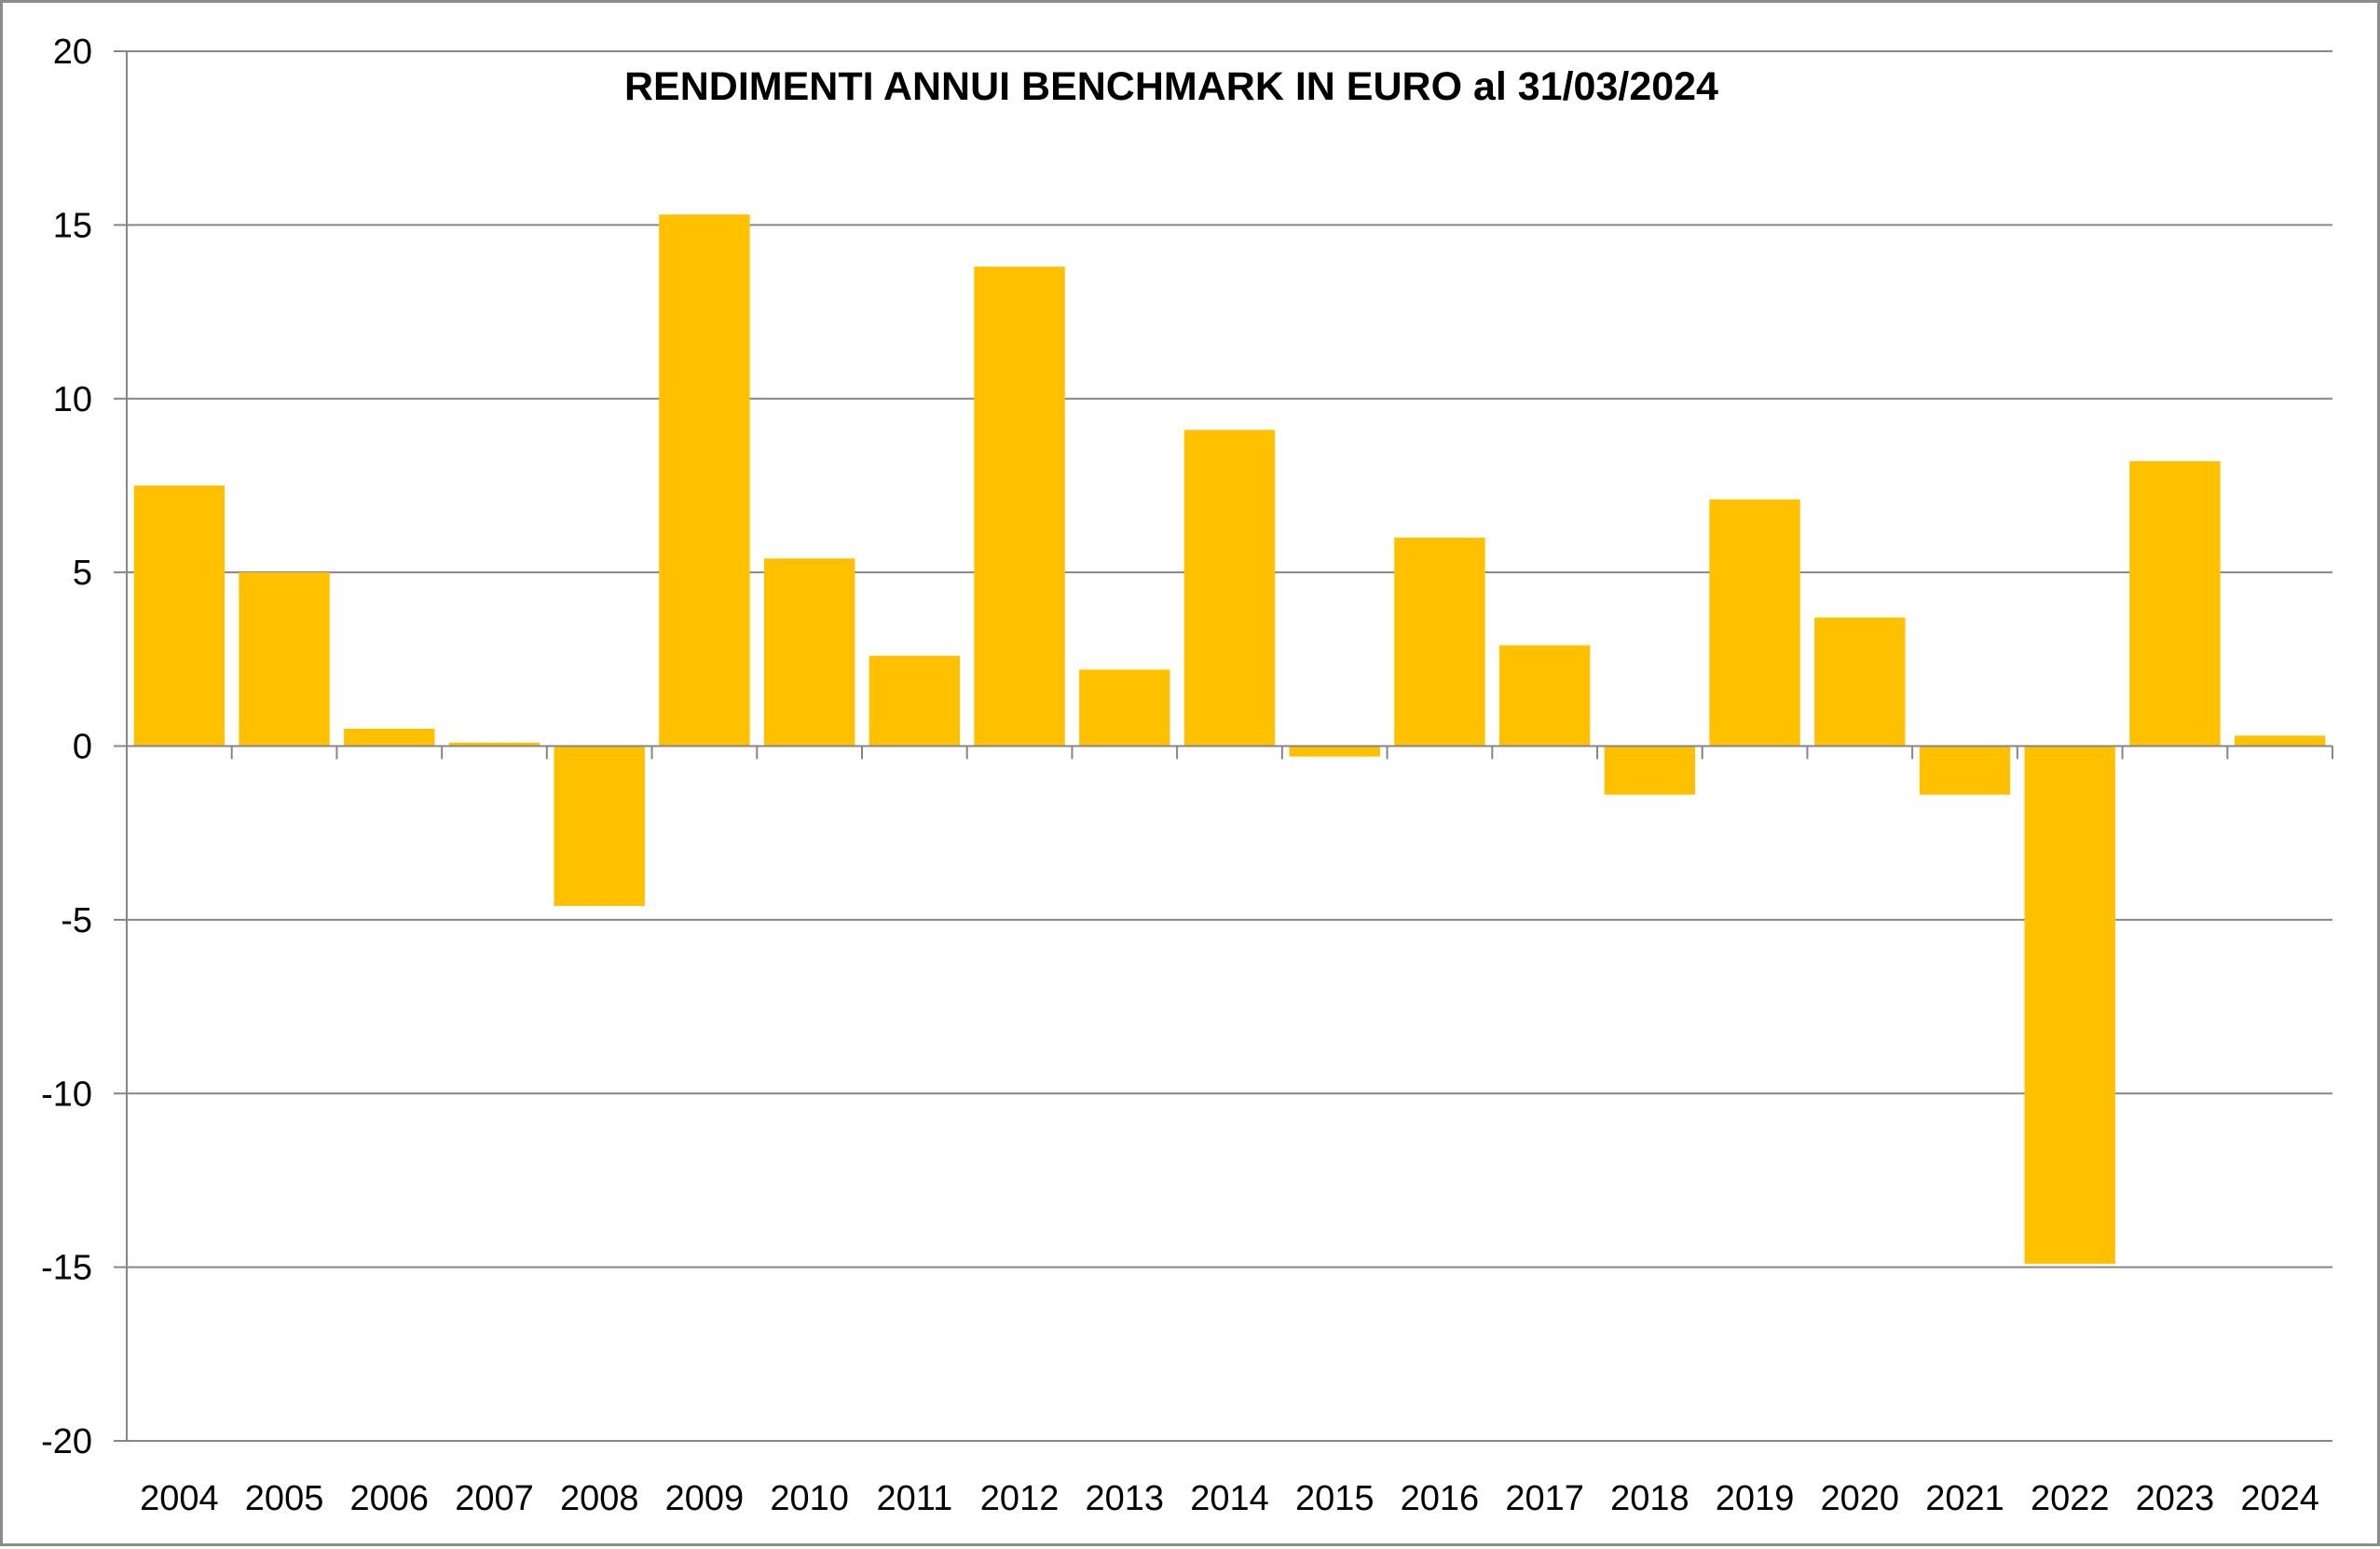 The image size is (2380, 1549). Describe the element at coordinates (1335, 1498) in the screenshot. I see `x-tick-label-2015: 2015` at that location.